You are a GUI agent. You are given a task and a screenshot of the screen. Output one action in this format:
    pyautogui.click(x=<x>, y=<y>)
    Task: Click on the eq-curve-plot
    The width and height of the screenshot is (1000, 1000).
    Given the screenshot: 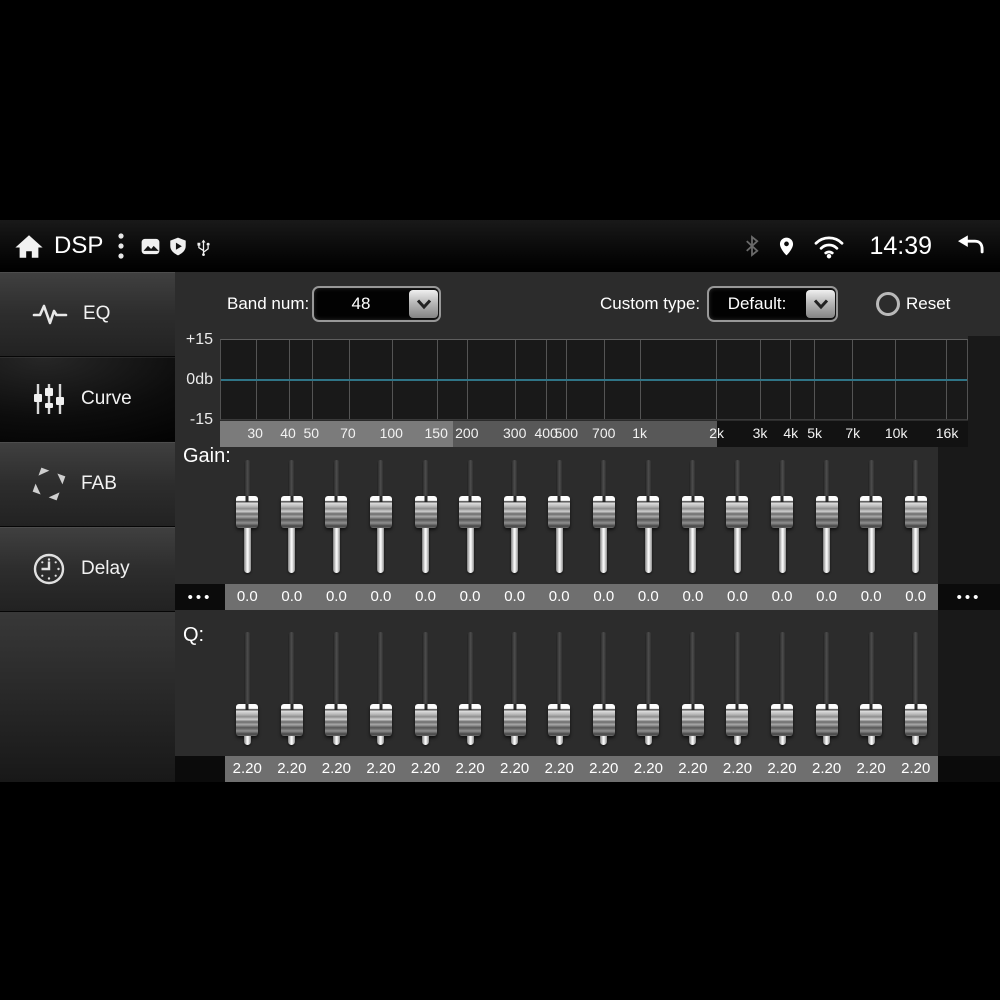 What is the action you would take?
    pyautogui.click(x=594, y=379)
    